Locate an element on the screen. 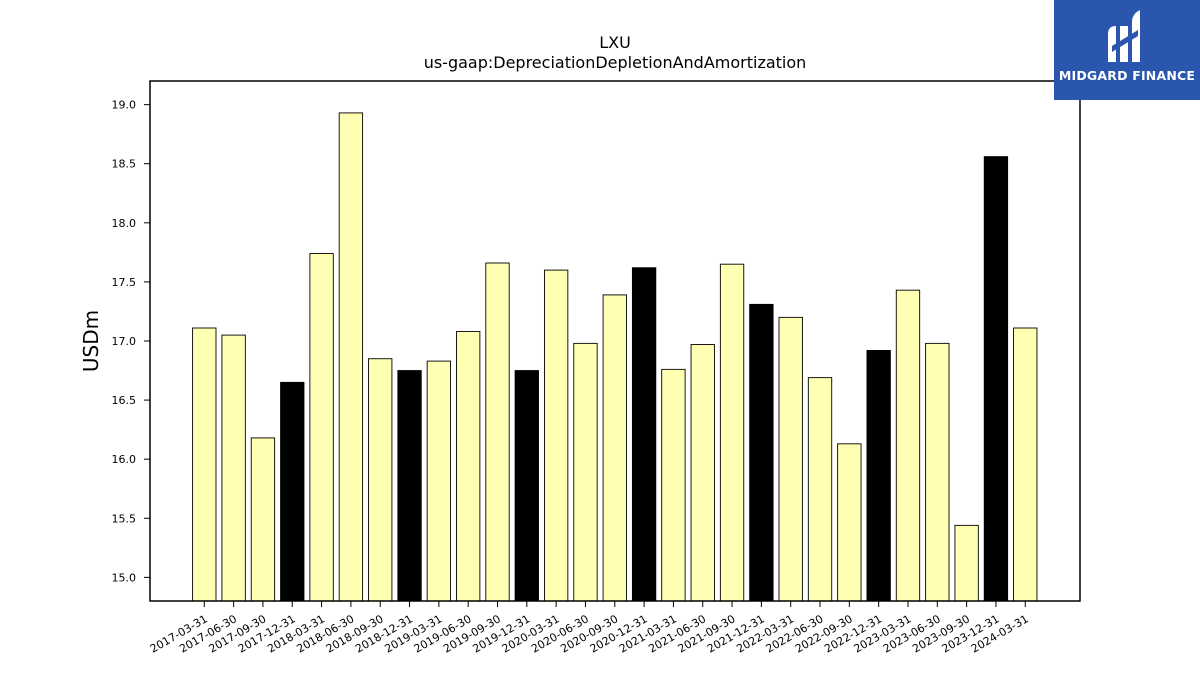 This screenshot has width=1200, height=675. chart-title: LXU is located at coordinates (615, 42).